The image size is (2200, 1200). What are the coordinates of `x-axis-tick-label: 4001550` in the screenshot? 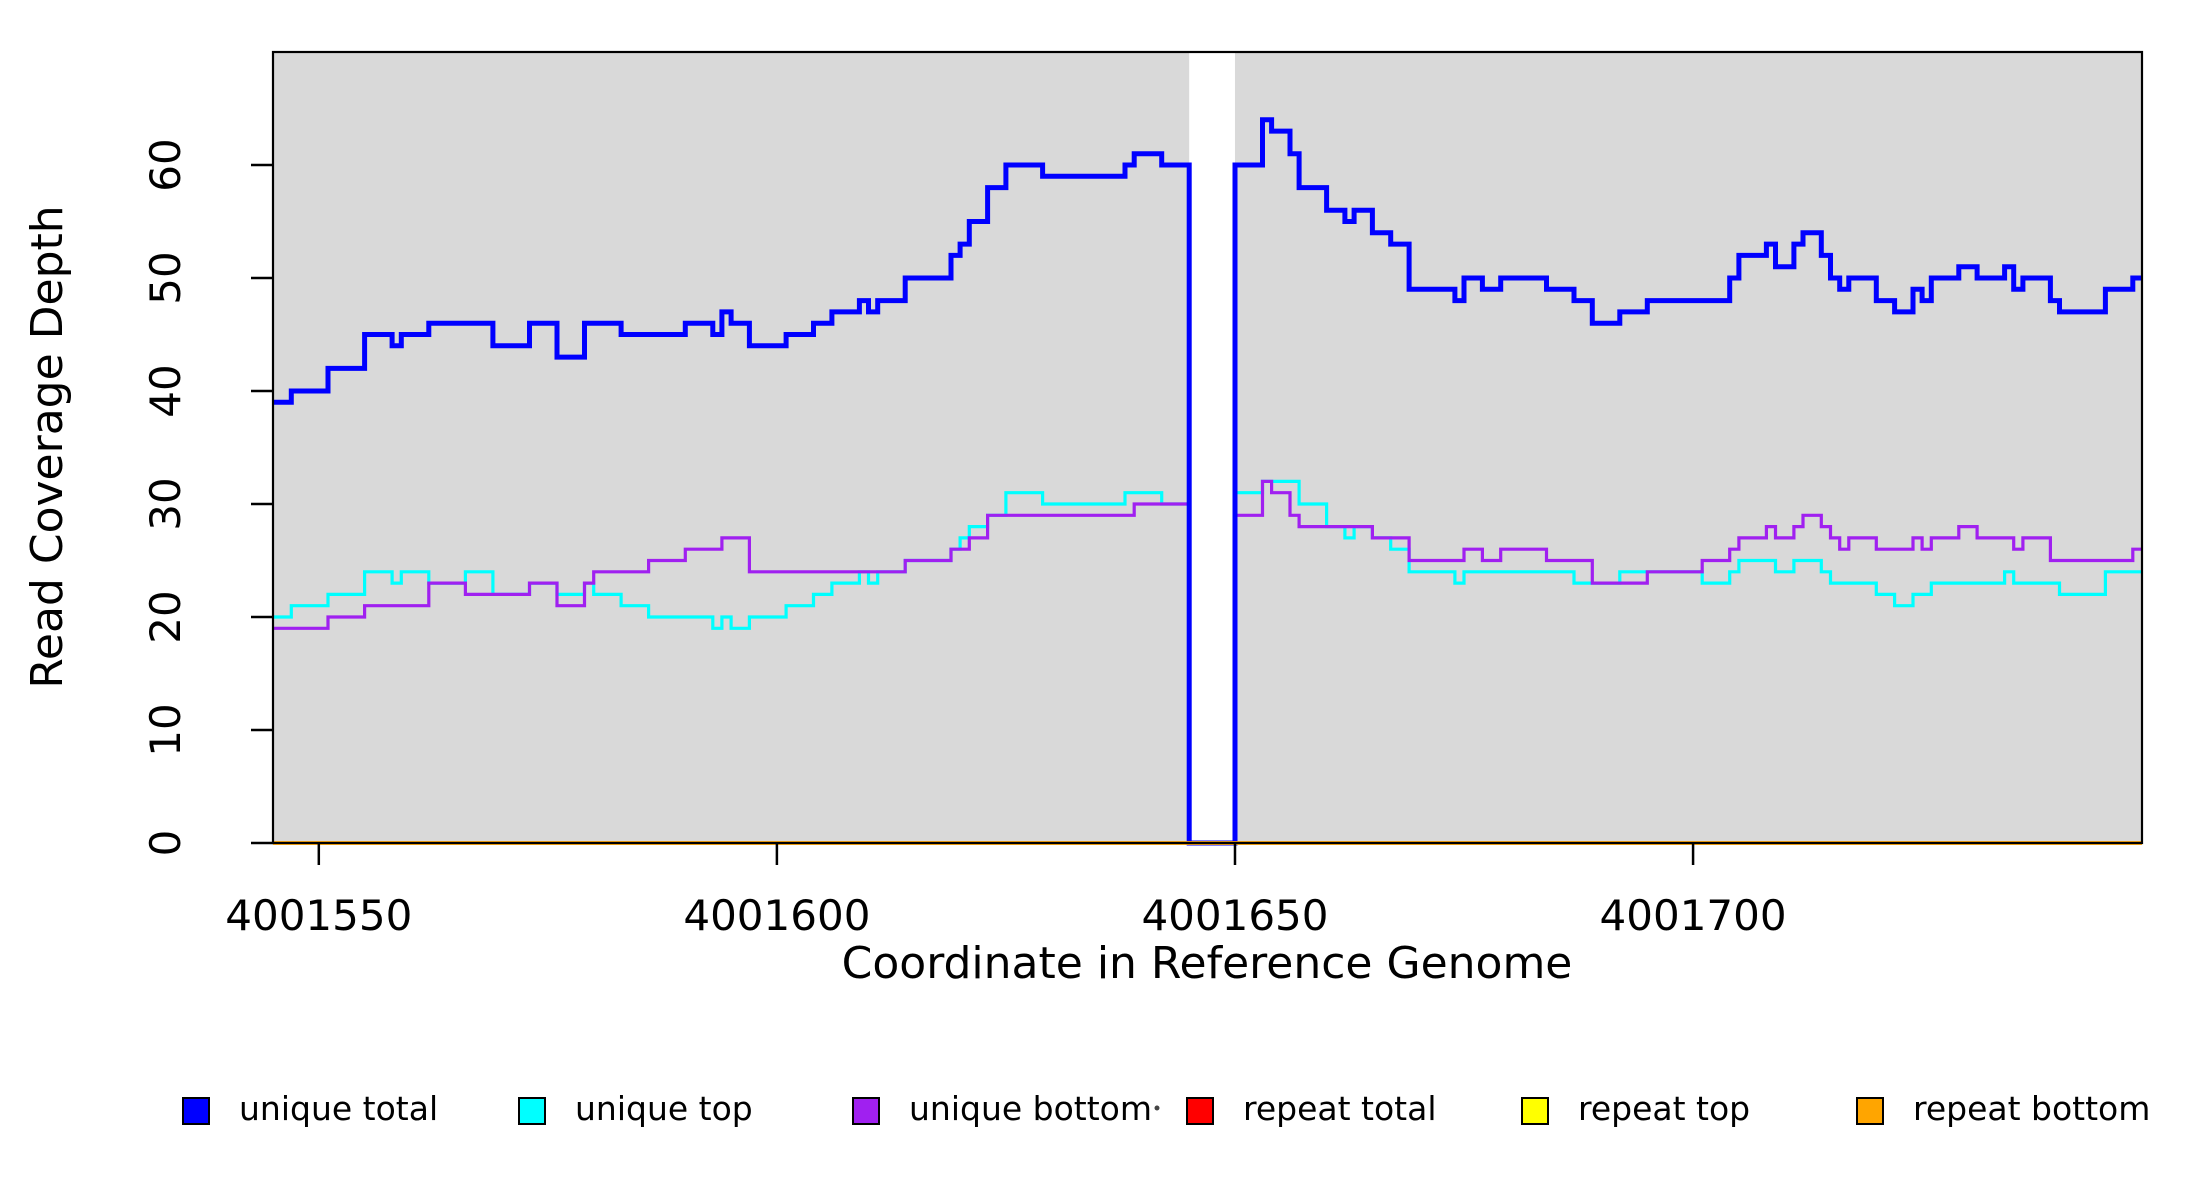 It's located at (318, 915).